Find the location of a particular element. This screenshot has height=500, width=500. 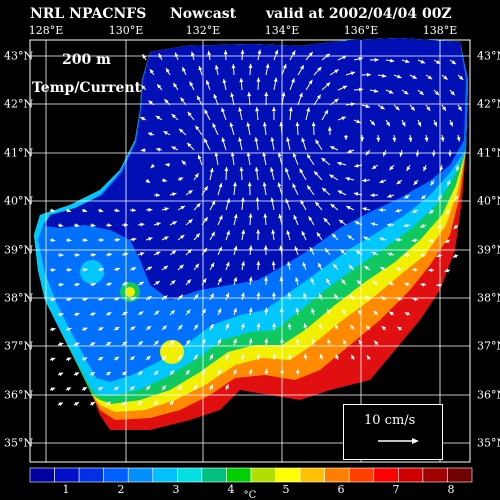

lat-label-left-39n: 39°N is located at coordinates (19, 250).